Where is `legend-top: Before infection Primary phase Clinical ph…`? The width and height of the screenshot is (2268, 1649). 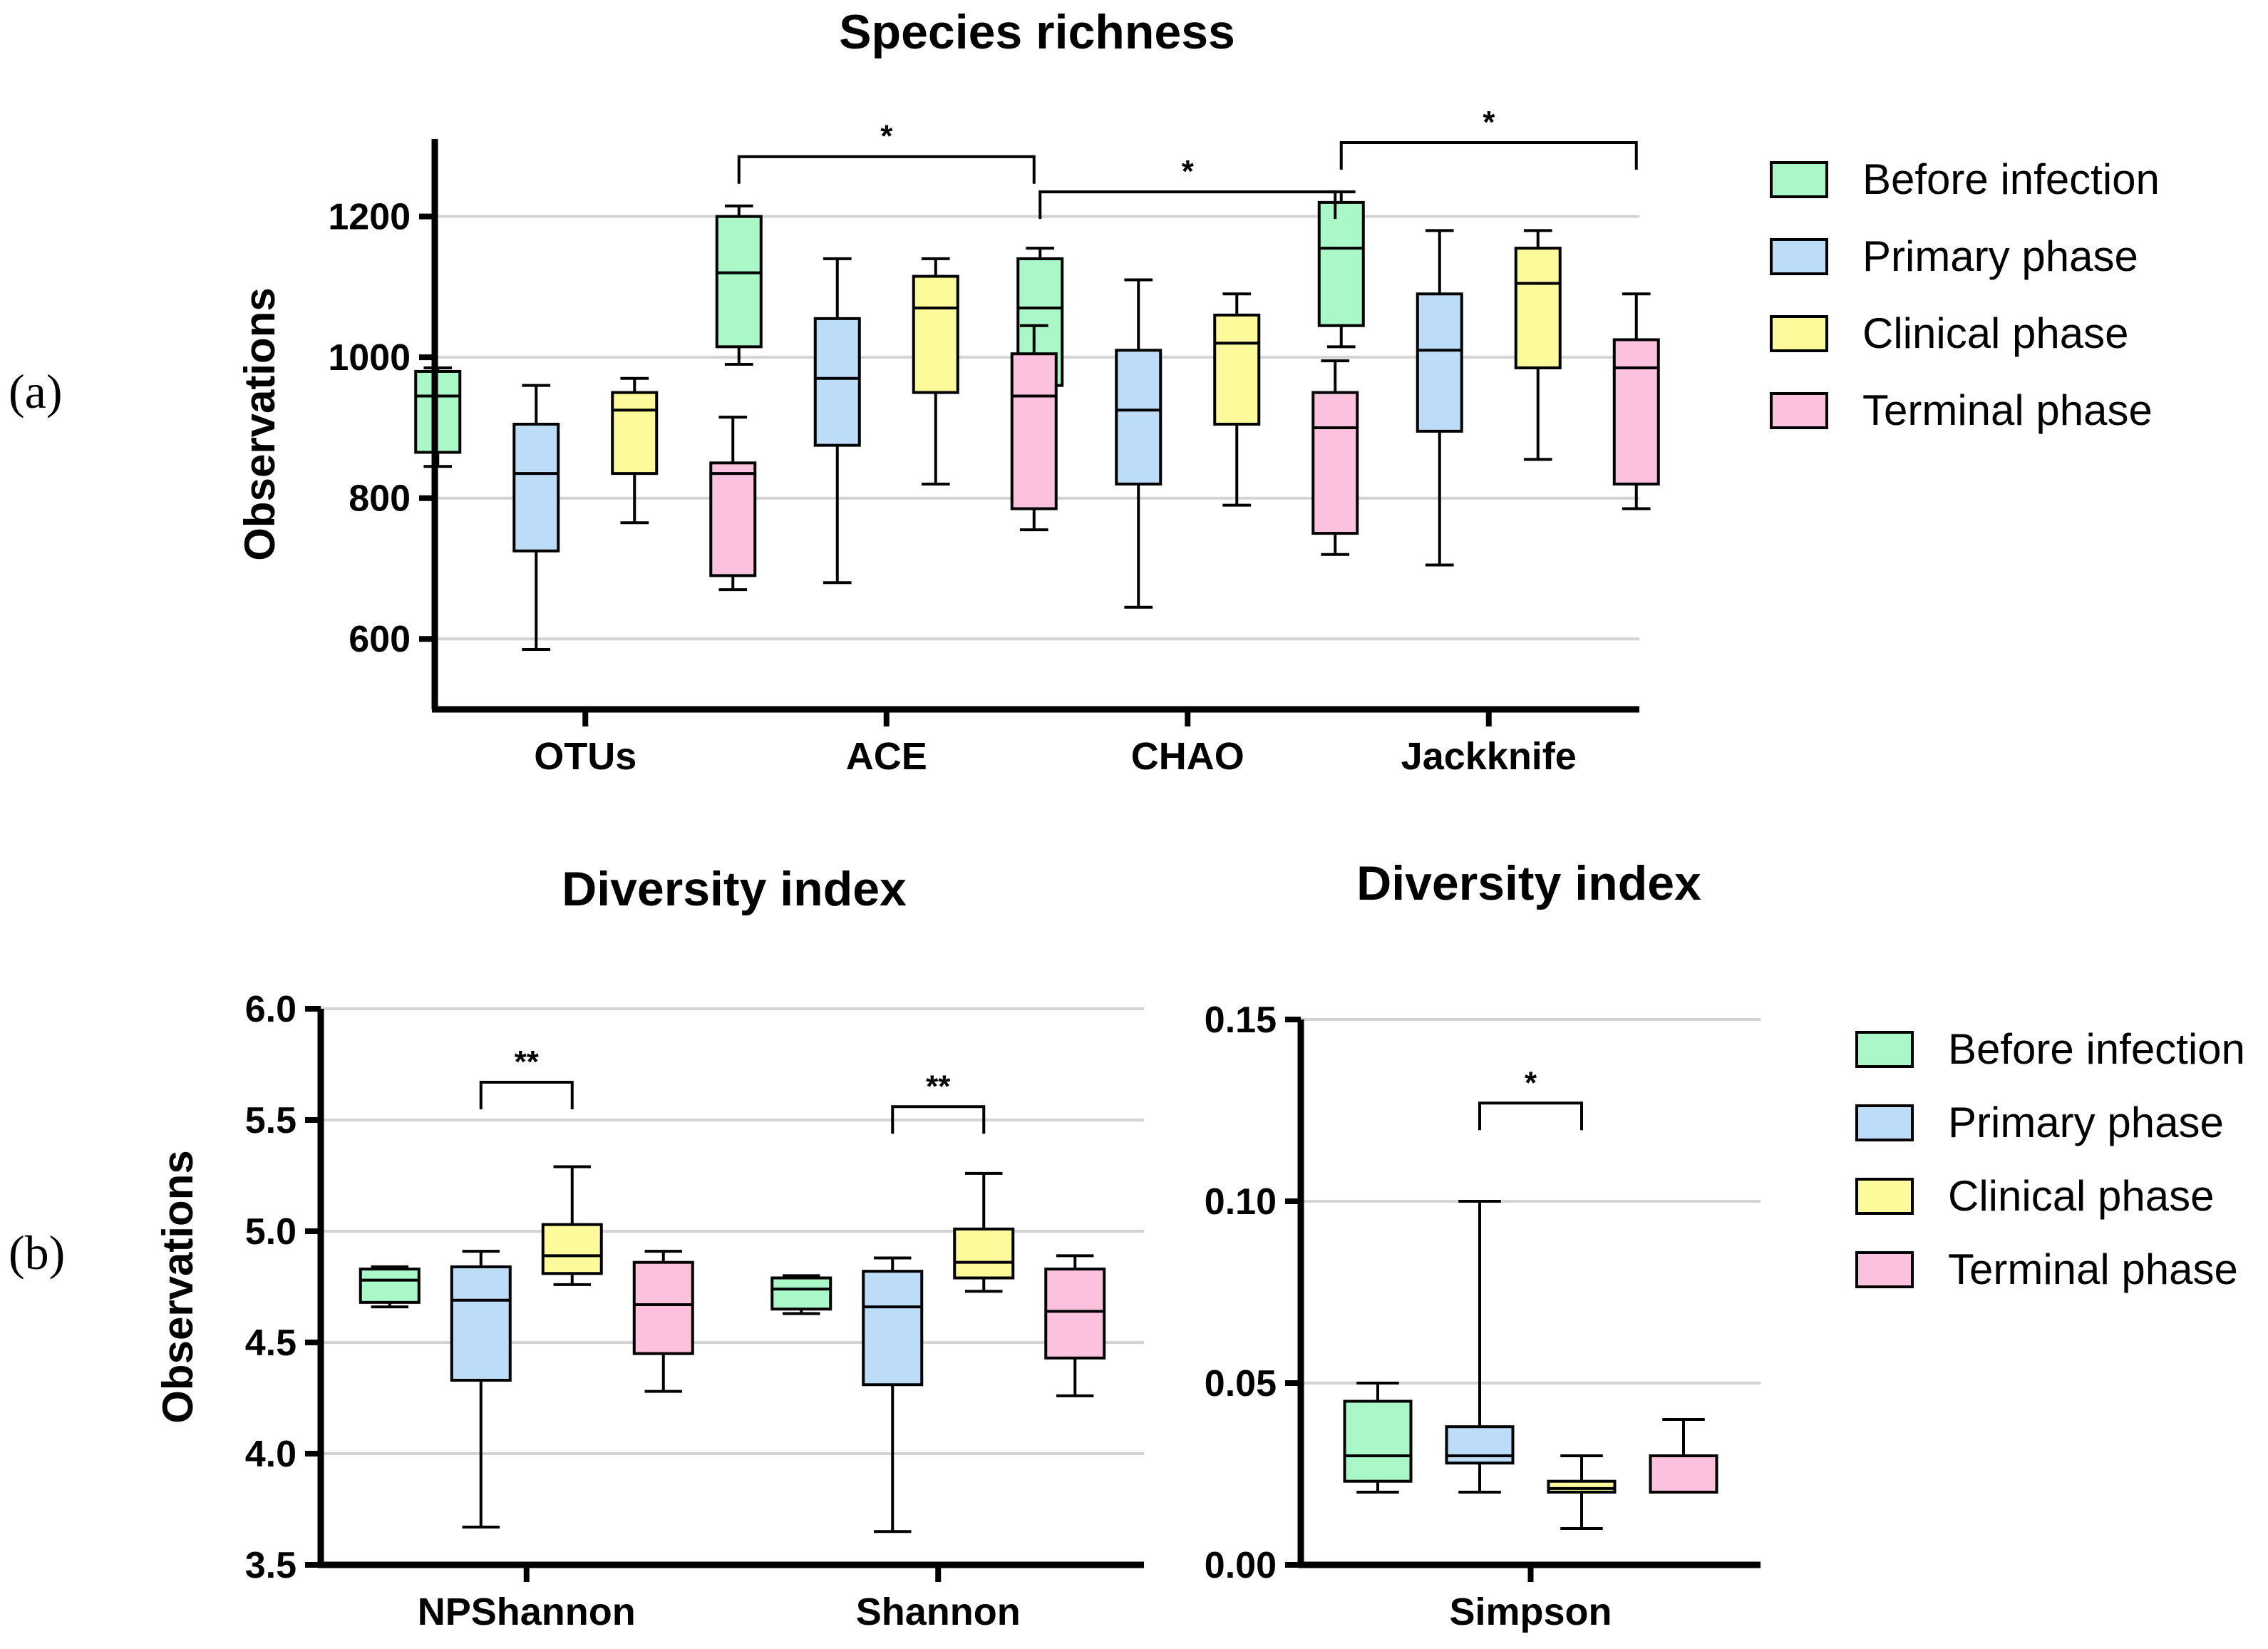
legend-top: Before infection Primary phase Clinical ph… is located at coordinates (1965, 294).